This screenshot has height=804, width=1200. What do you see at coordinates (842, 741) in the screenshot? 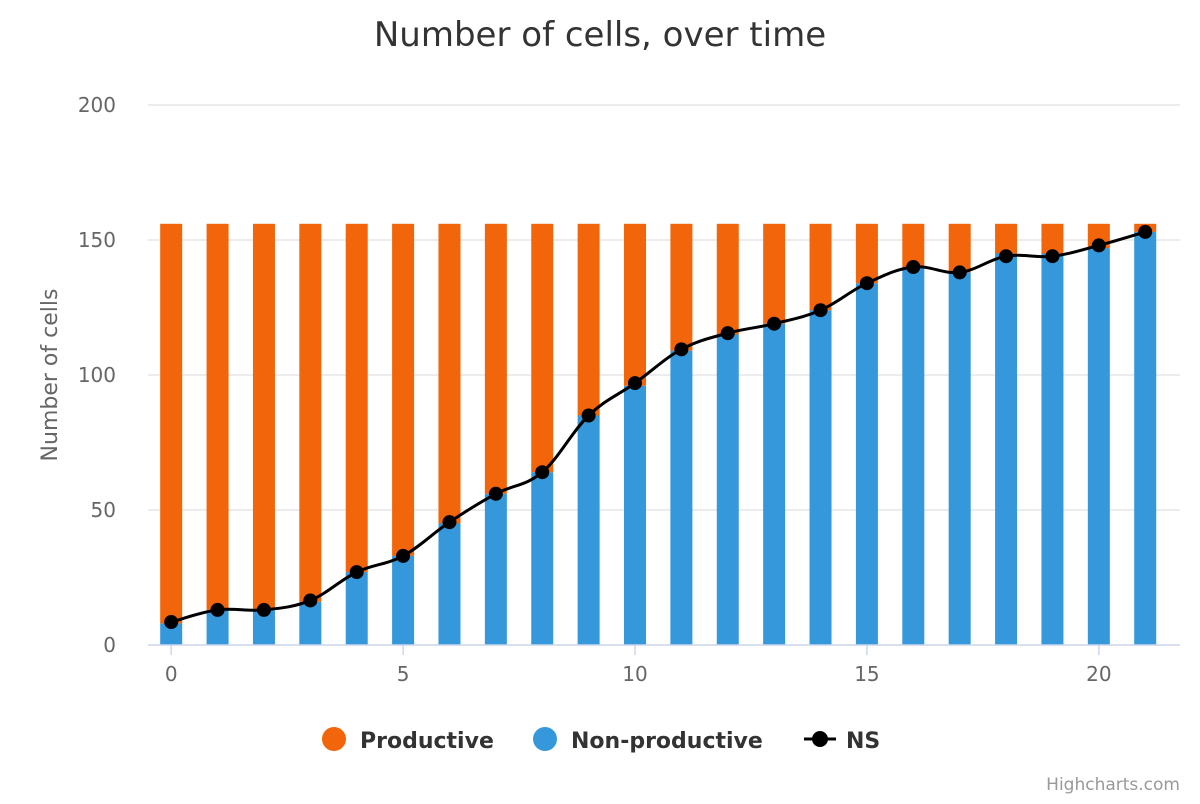
I see `legend-item-ns: NS` at bounding box center [842, 741].